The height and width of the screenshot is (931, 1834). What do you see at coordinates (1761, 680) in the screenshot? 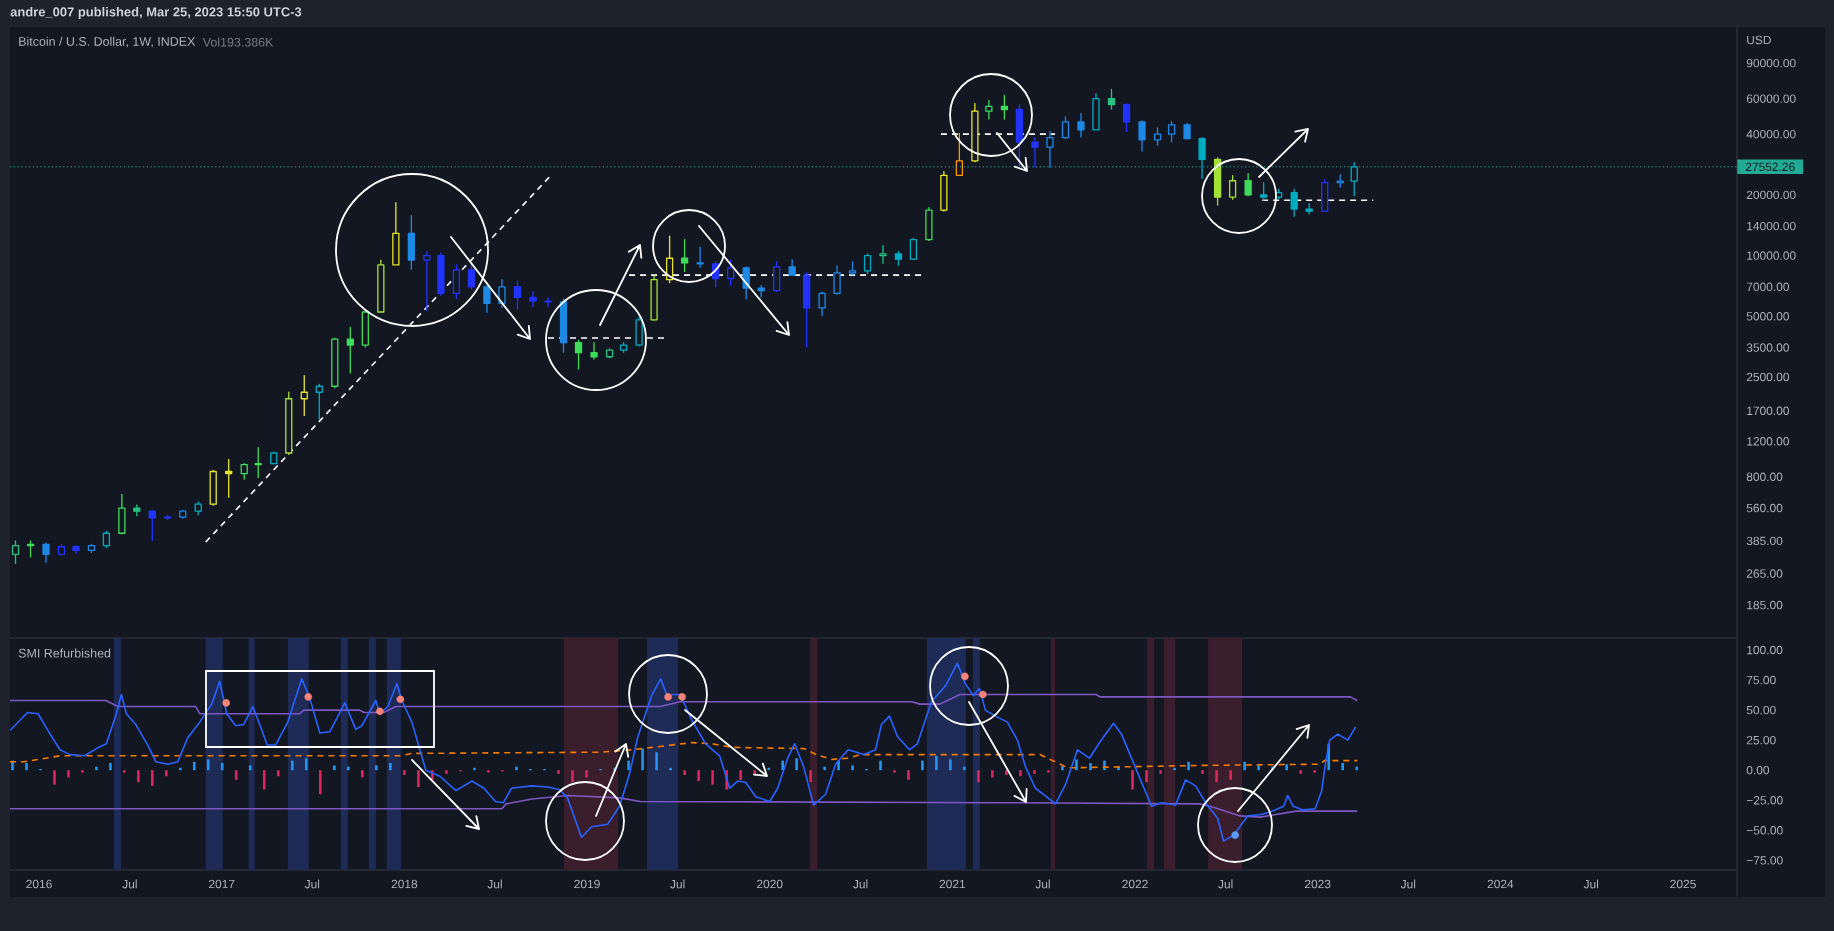
I see `y-tick-label: 75.00` at bounding box center [1761, 680].